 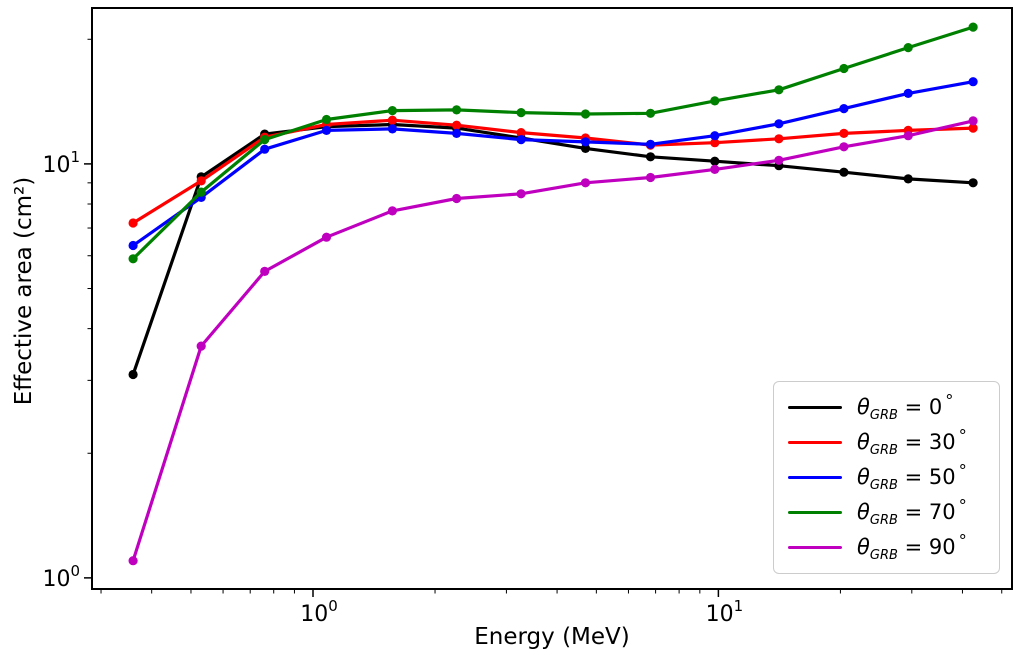 What do you see at coordinates (912, 547) in the screenshot?
I see `legend-label: θGRB = 90 °` at bounding box center [912, 547].